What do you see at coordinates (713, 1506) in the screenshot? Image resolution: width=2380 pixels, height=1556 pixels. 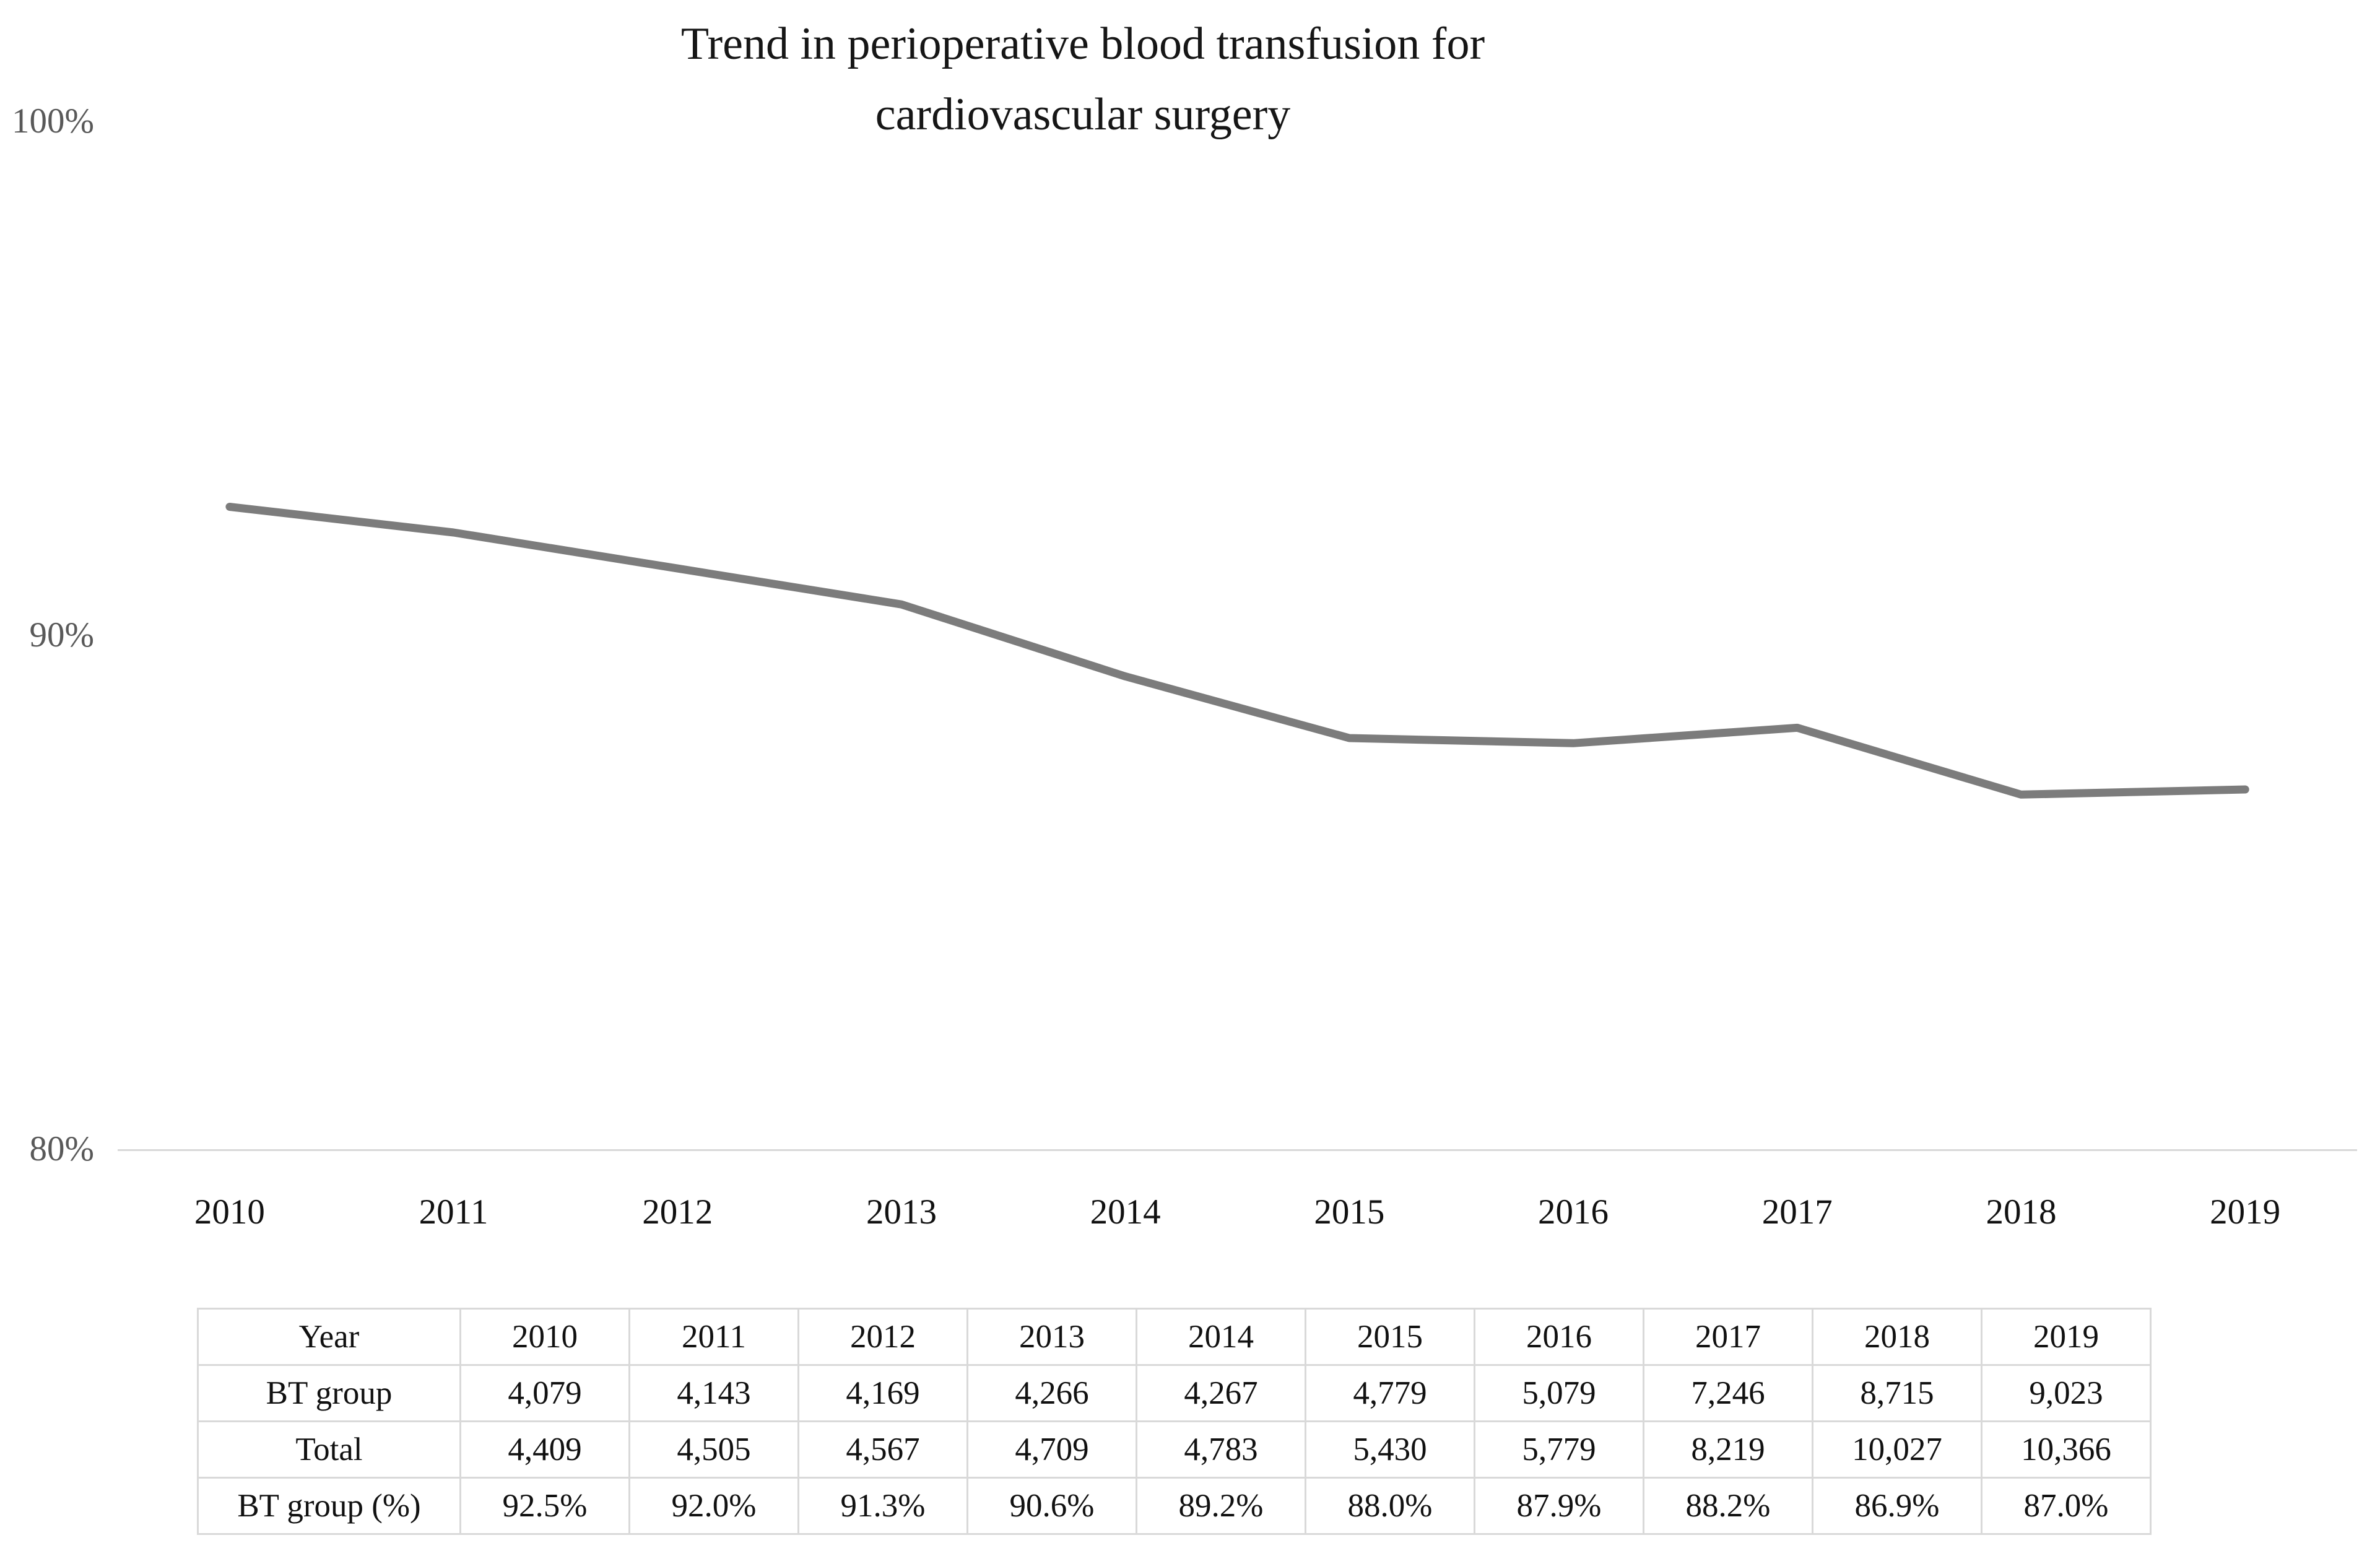 I see `table-cell: 92.0%` at bounding box center [713, 1506].